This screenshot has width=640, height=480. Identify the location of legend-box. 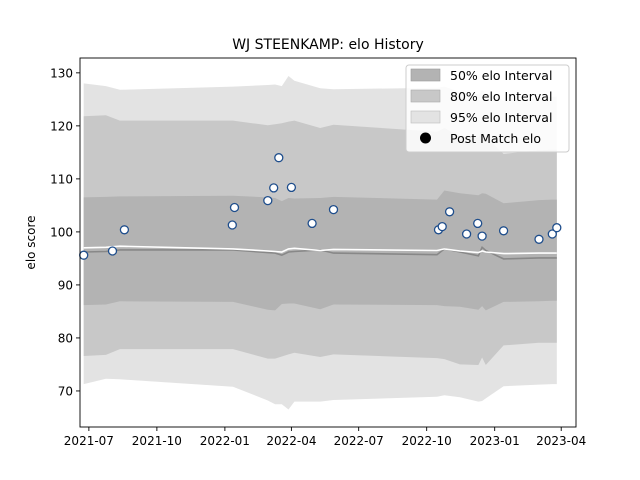
(487, 108).